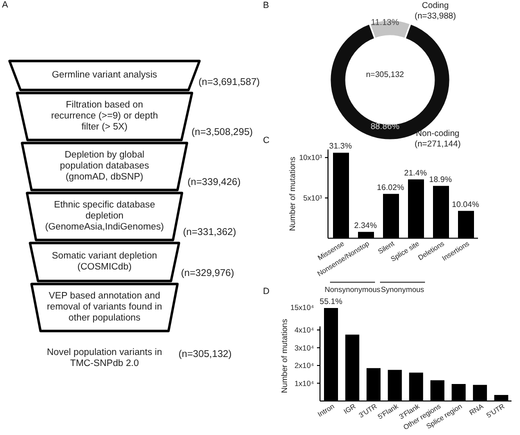 This screenshot has width=520, height=435. Describe the element at coordinates (466, 204) in the screenshot. I see `annotation: 10.04%` at that location.